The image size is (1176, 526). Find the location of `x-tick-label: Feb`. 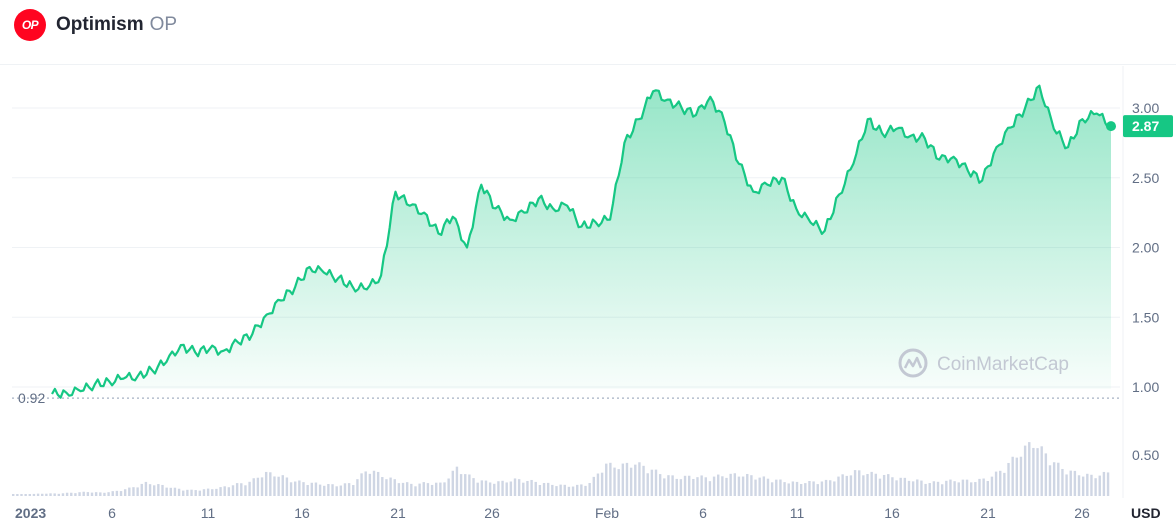

x-tick-label: Feb is located at coordinates (607, 513).